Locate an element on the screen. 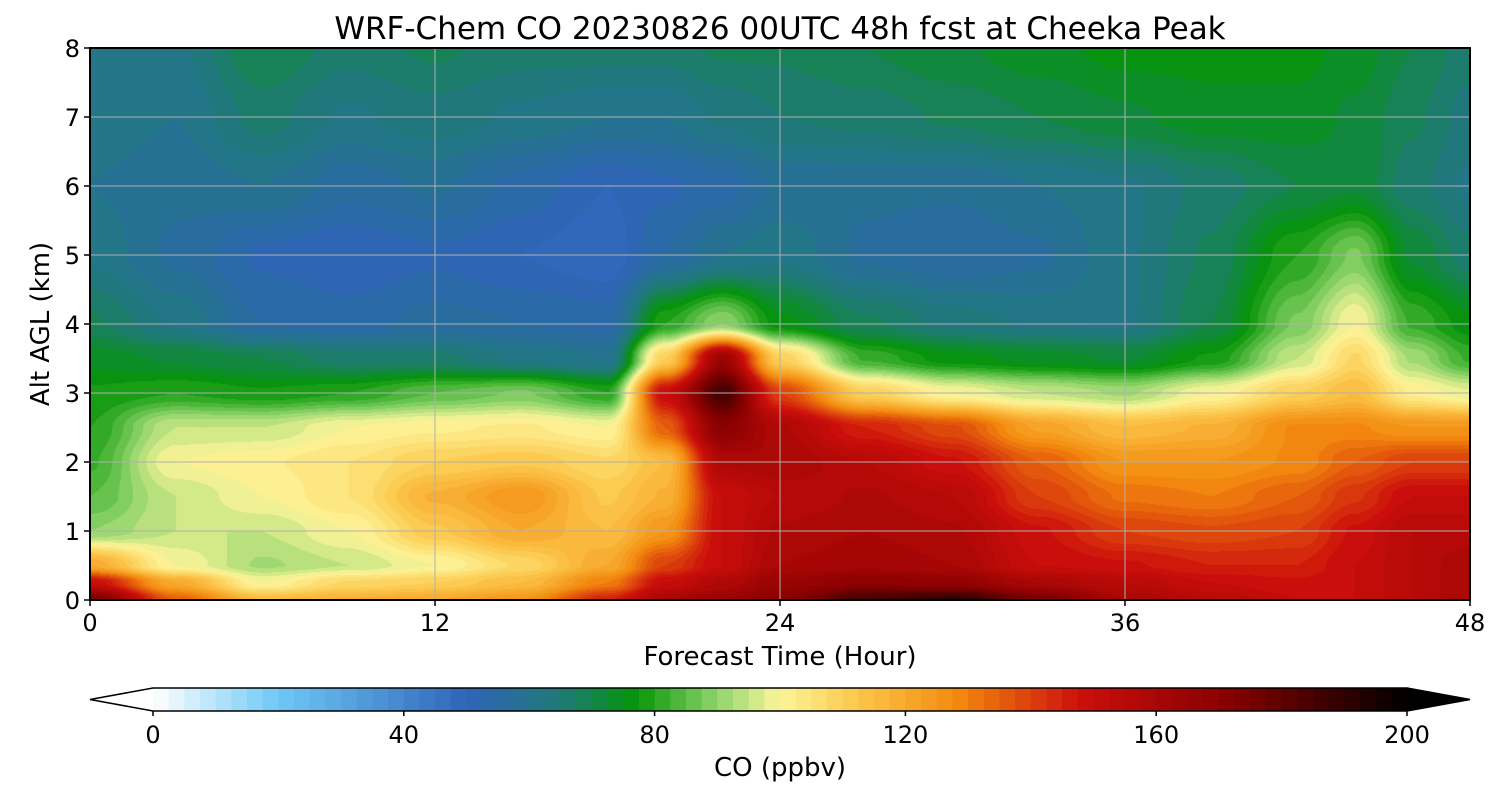 This screenshot has width=1500, height=800. y-tick-label: 8 is located at coordinates (72, 49).